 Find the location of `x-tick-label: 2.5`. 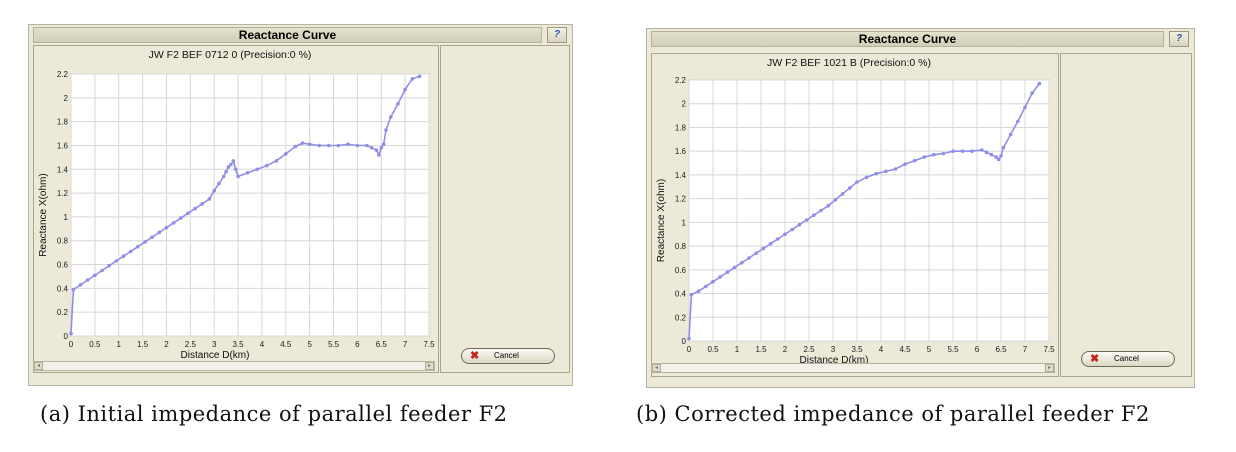

x-tick-label: 2.5 is located at coordinates (191, 344).